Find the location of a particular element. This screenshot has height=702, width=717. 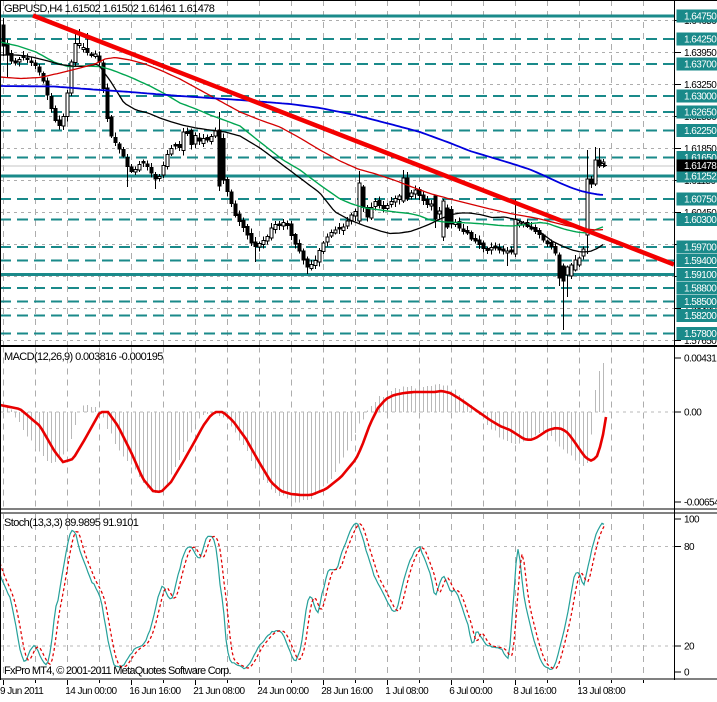

svg-text: 13 Jul 08:00 is located at coordinates (601, 691).